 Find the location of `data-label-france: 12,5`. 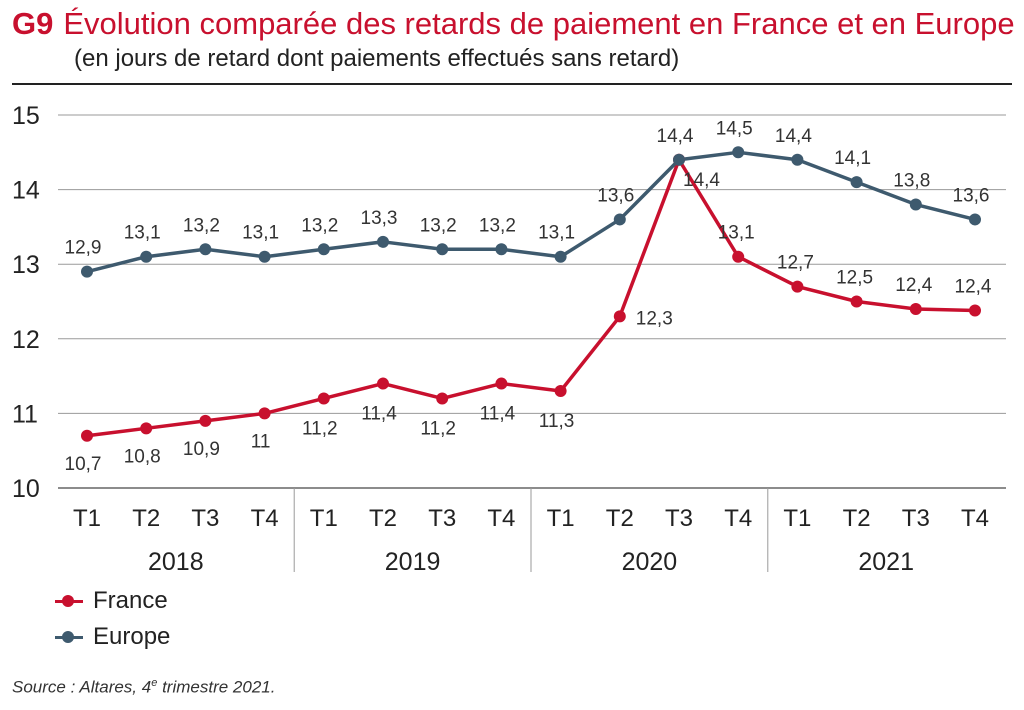

data-label-france: 12,5 is located at coordinates (854, 278).